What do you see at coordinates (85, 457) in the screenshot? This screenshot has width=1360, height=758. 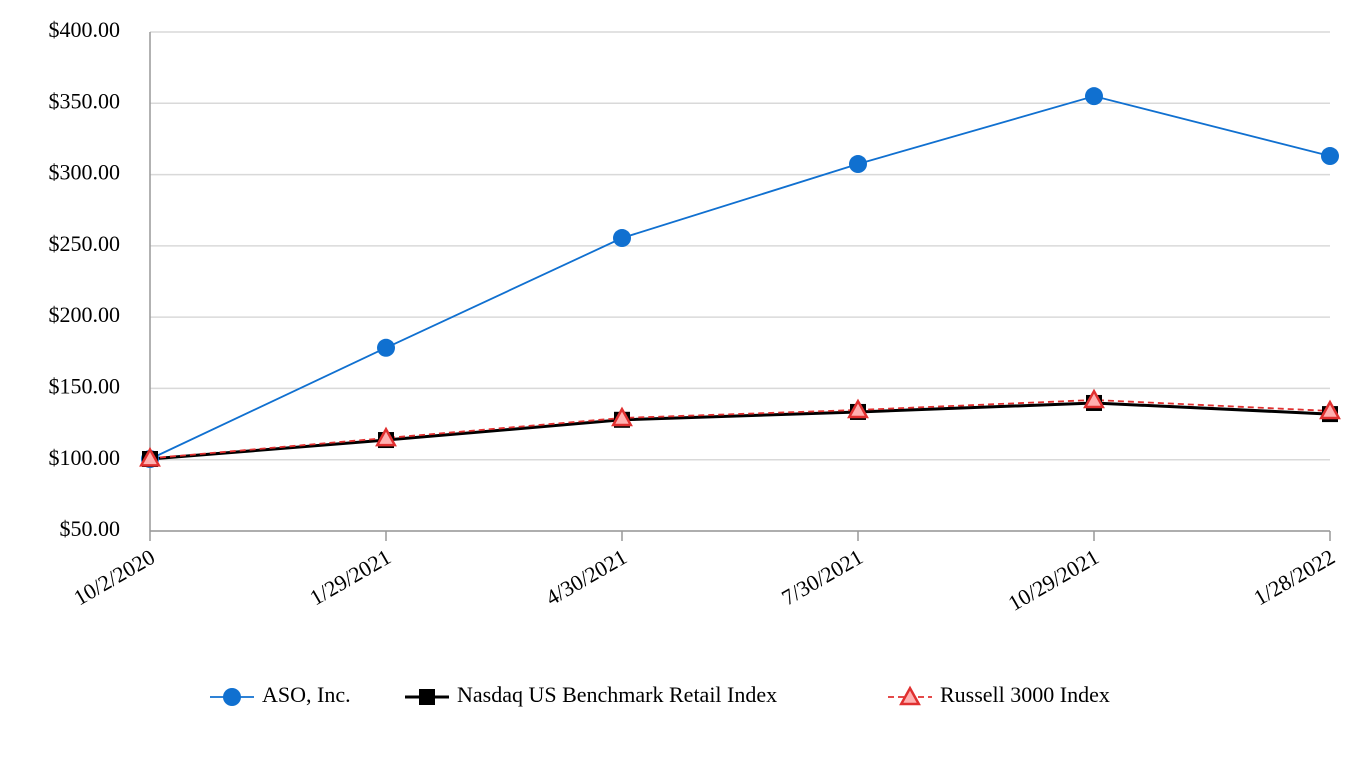 I see `y-tick-label: $100.00` at bounding box center [85, 457].